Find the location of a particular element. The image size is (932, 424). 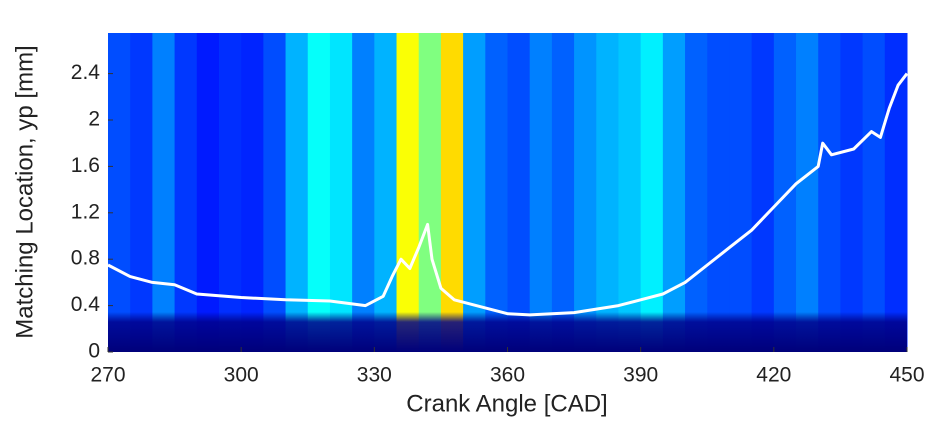

bottom-band is located at coordinates (507, 332).